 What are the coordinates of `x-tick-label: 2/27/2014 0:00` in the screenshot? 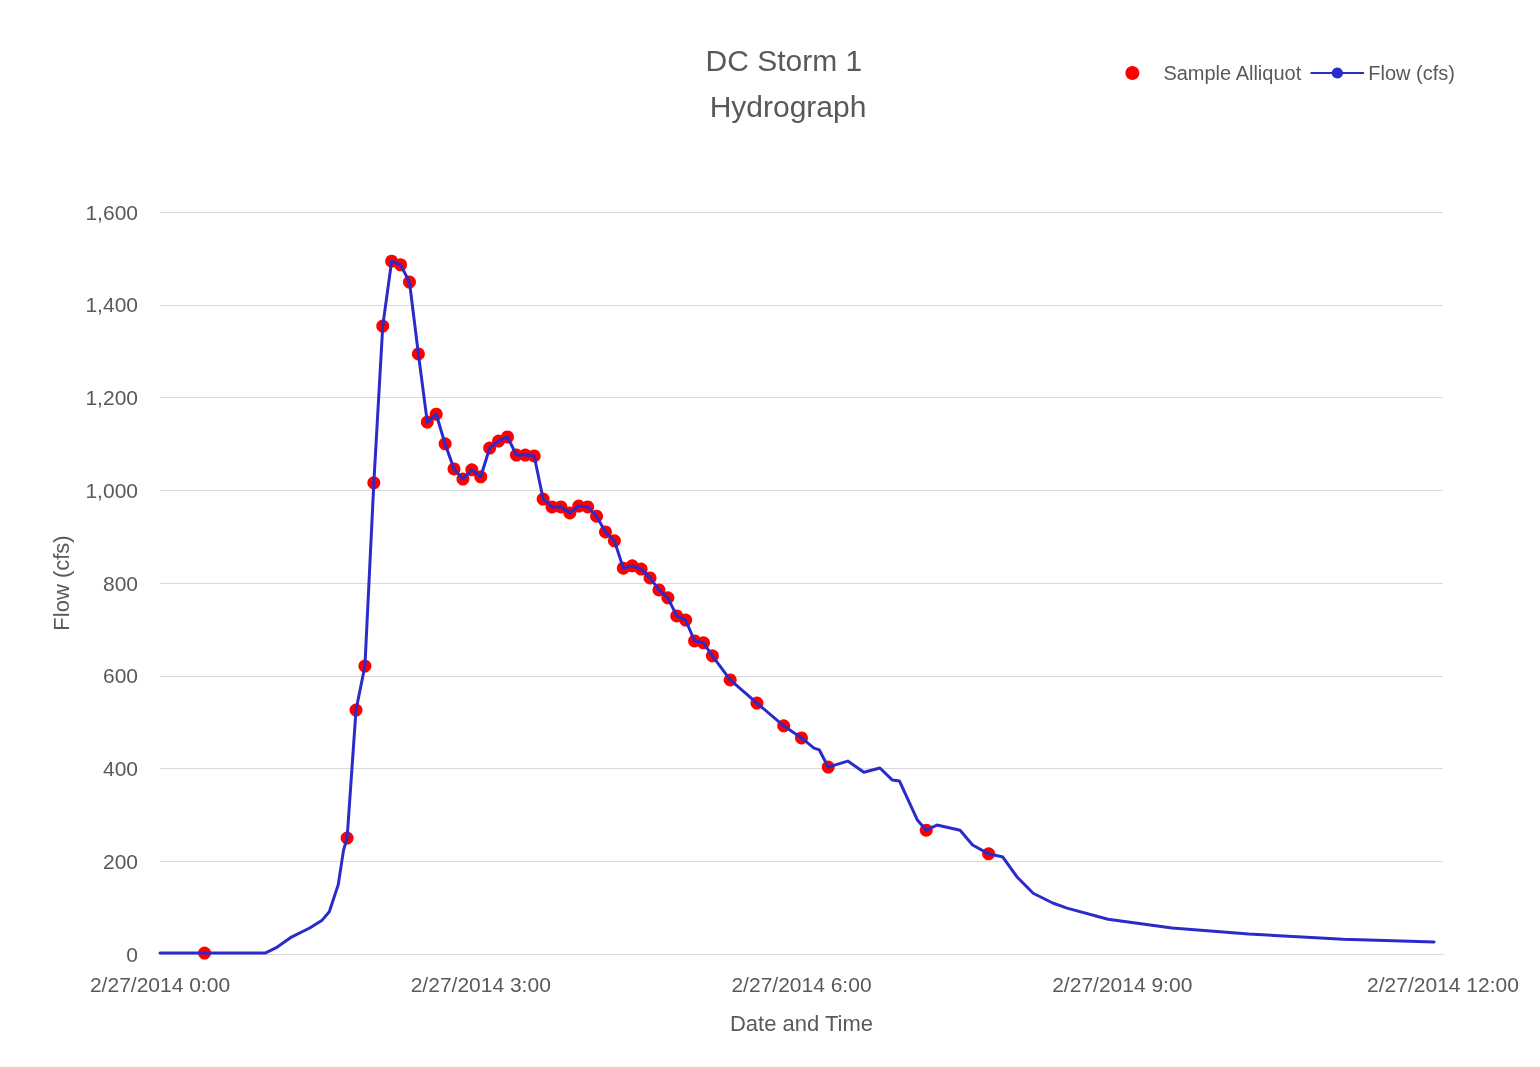 It's located at (160, 984).